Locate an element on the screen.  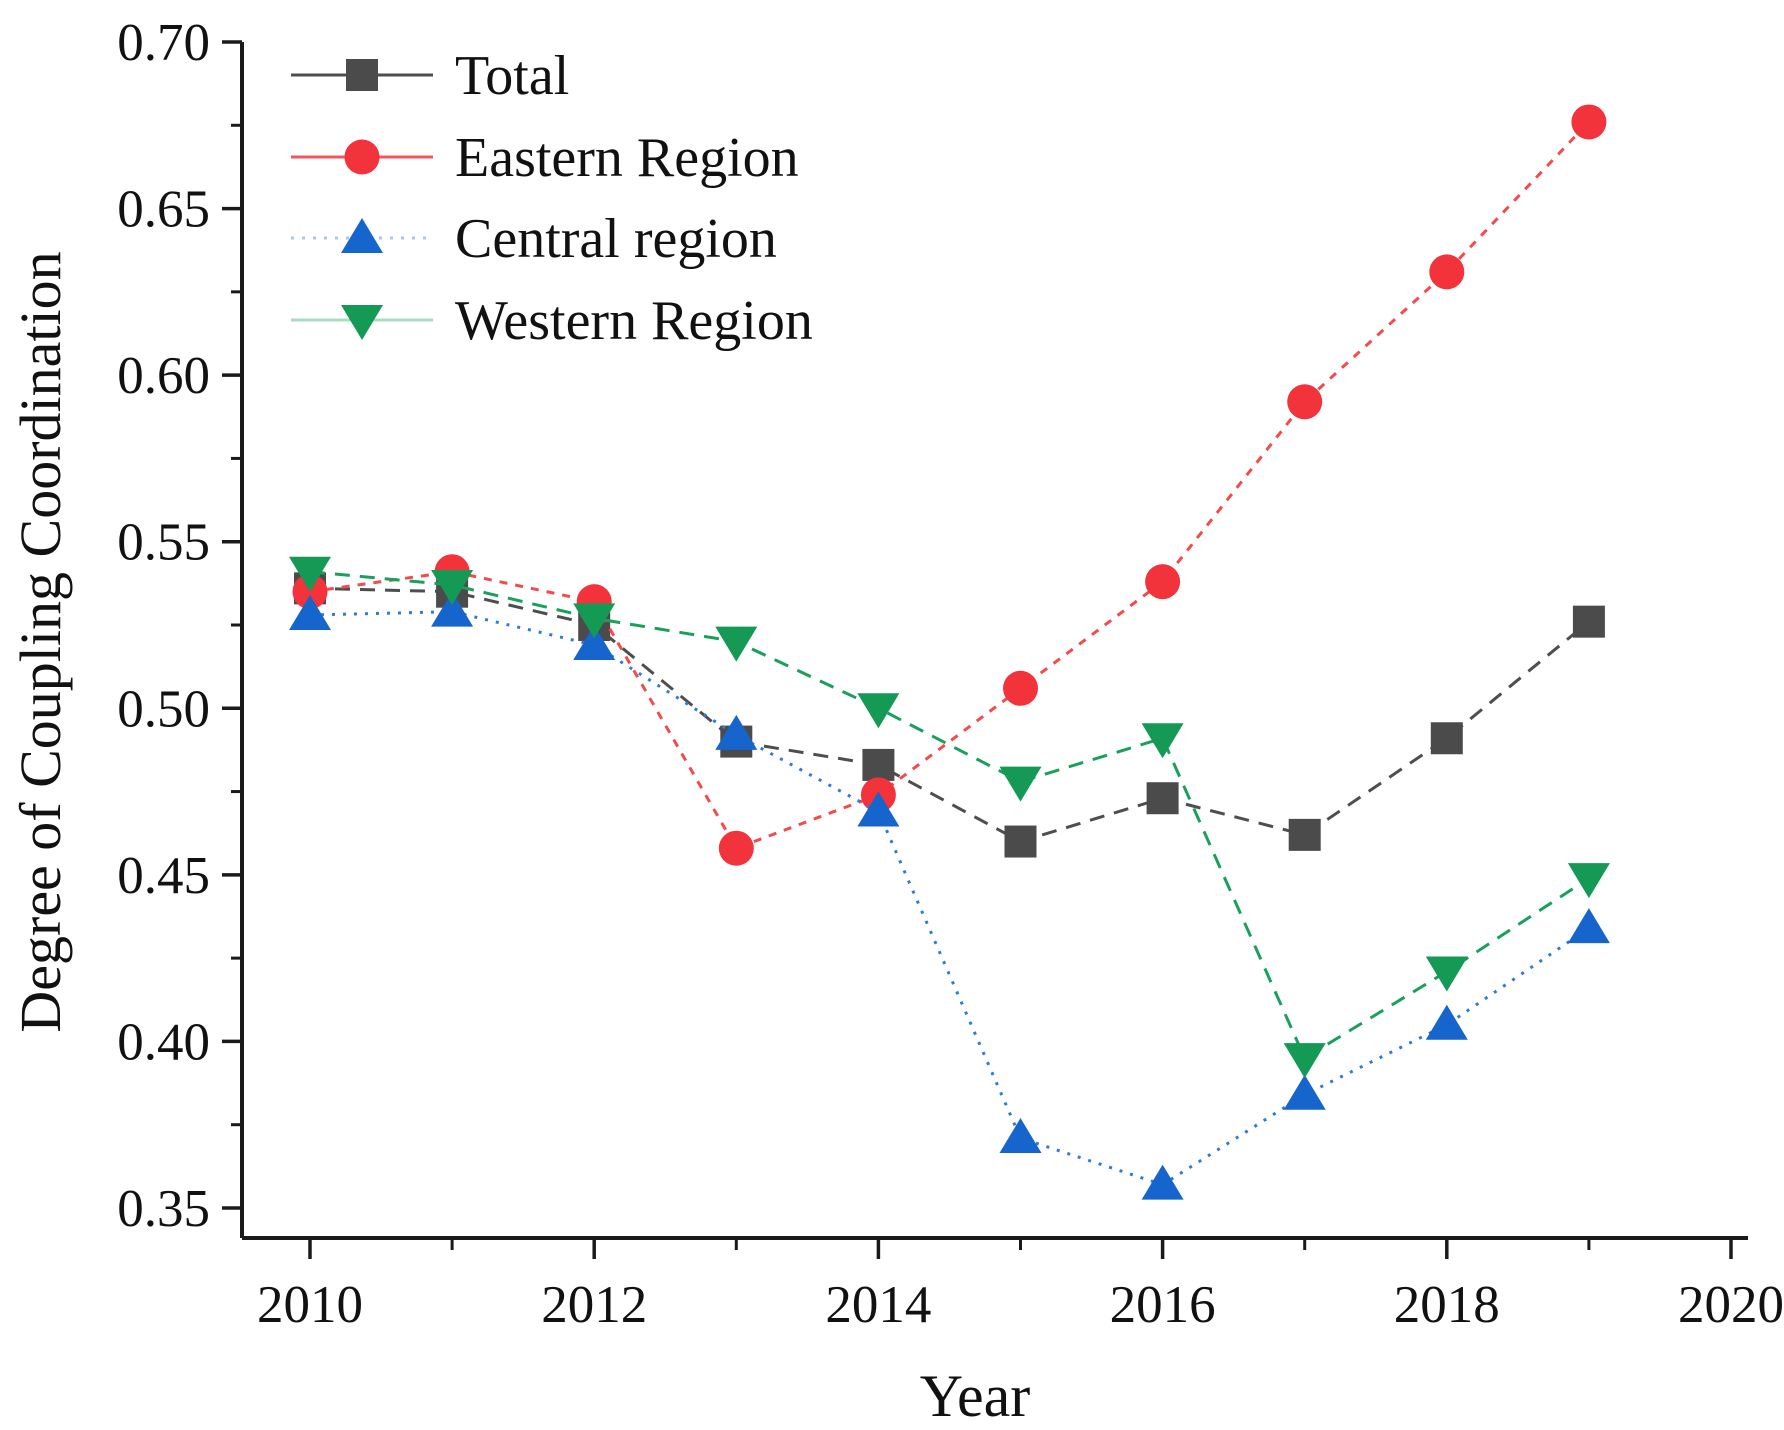
x-axis-ticks: 2010 2012 2014 2016 2018 2020 is located at coordinates (1020, 1286).